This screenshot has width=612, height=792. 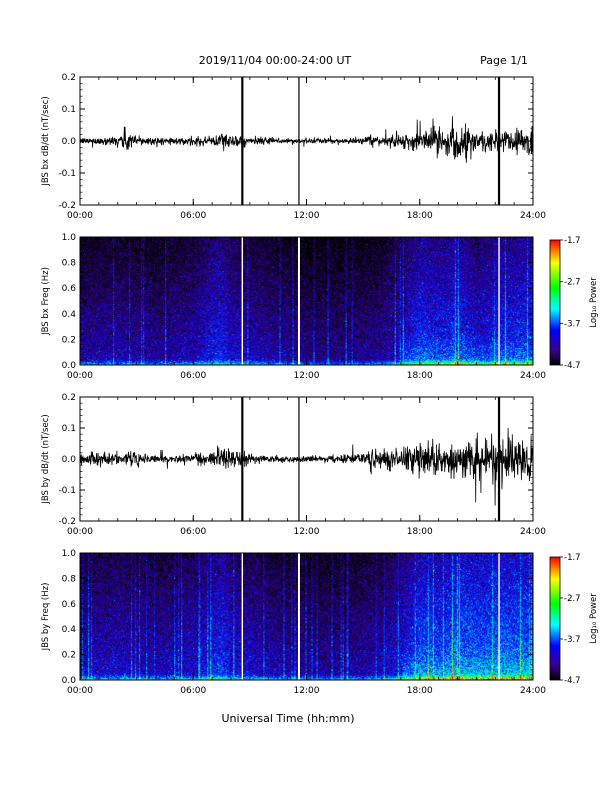 I want to click on by-colorbar: -1.7 -2.7 -3.7 -4.7 Log₁₀ Power, so click(x=574, y=619).